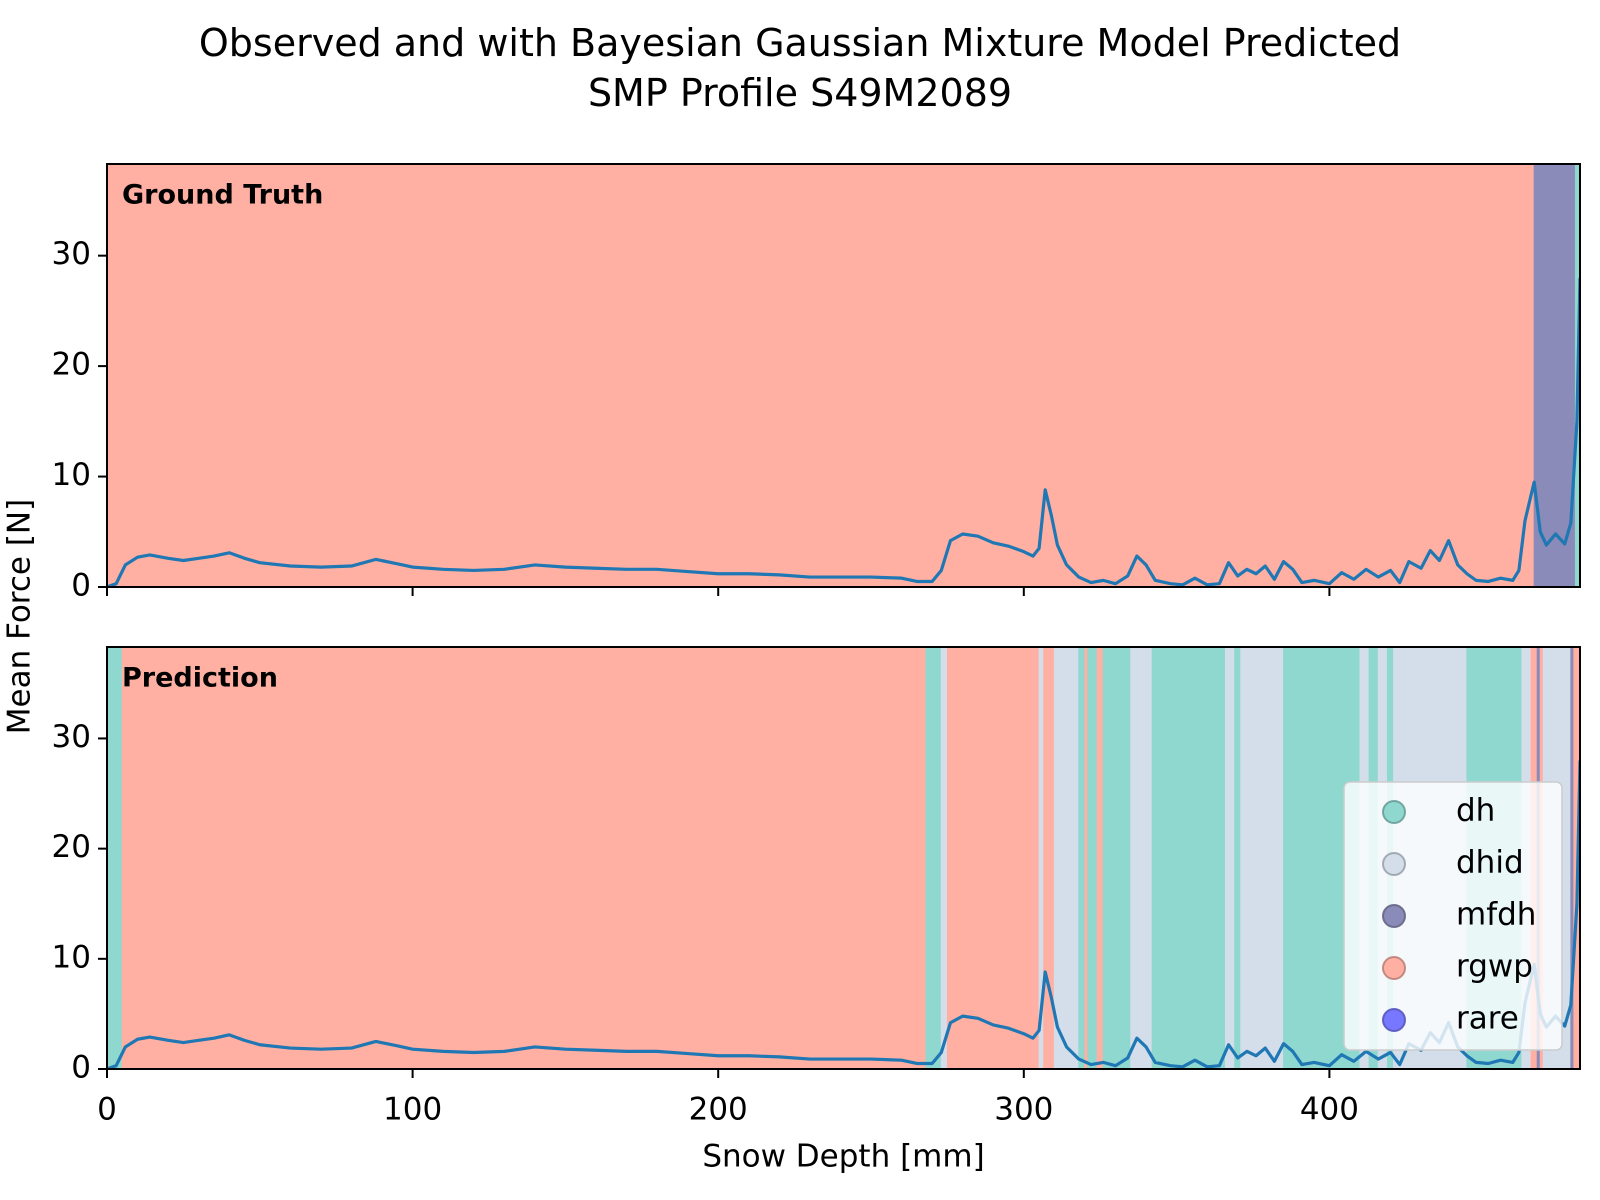 This screenshot has width=1600, height=1200. What do you see at coordinates (843, 1157) in the screenshot?
I see `x-axis-label: Snow Depth [mm]` at bounding box center [843, 1157].